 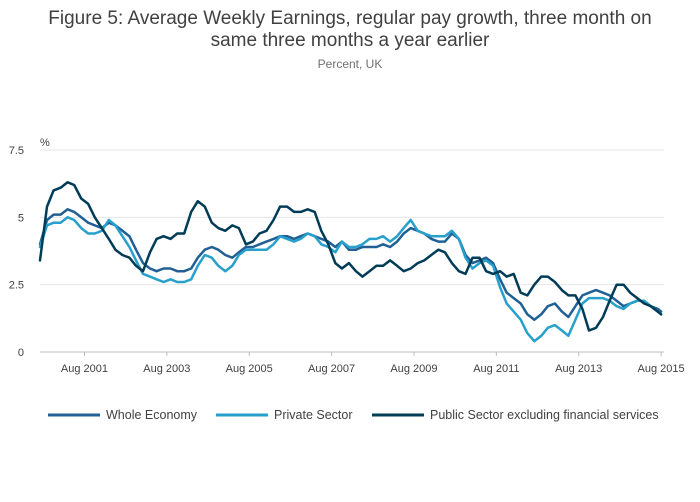 I want to click on legend-label-1: Private Sector, so click(x=313, y=415).